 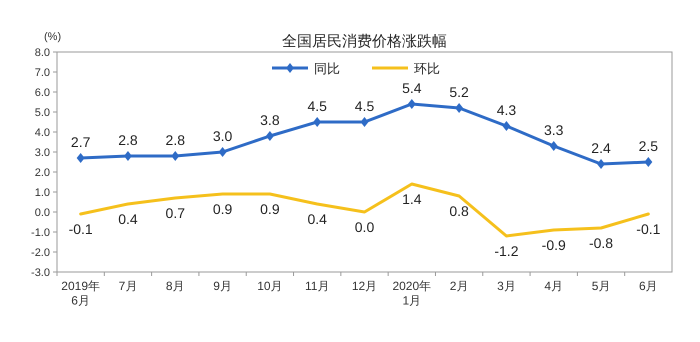 What do you see at coordinates (42, 173) in the screenshot?
I see `y-tick-label: 2.0` at bounding box center [42, 173].